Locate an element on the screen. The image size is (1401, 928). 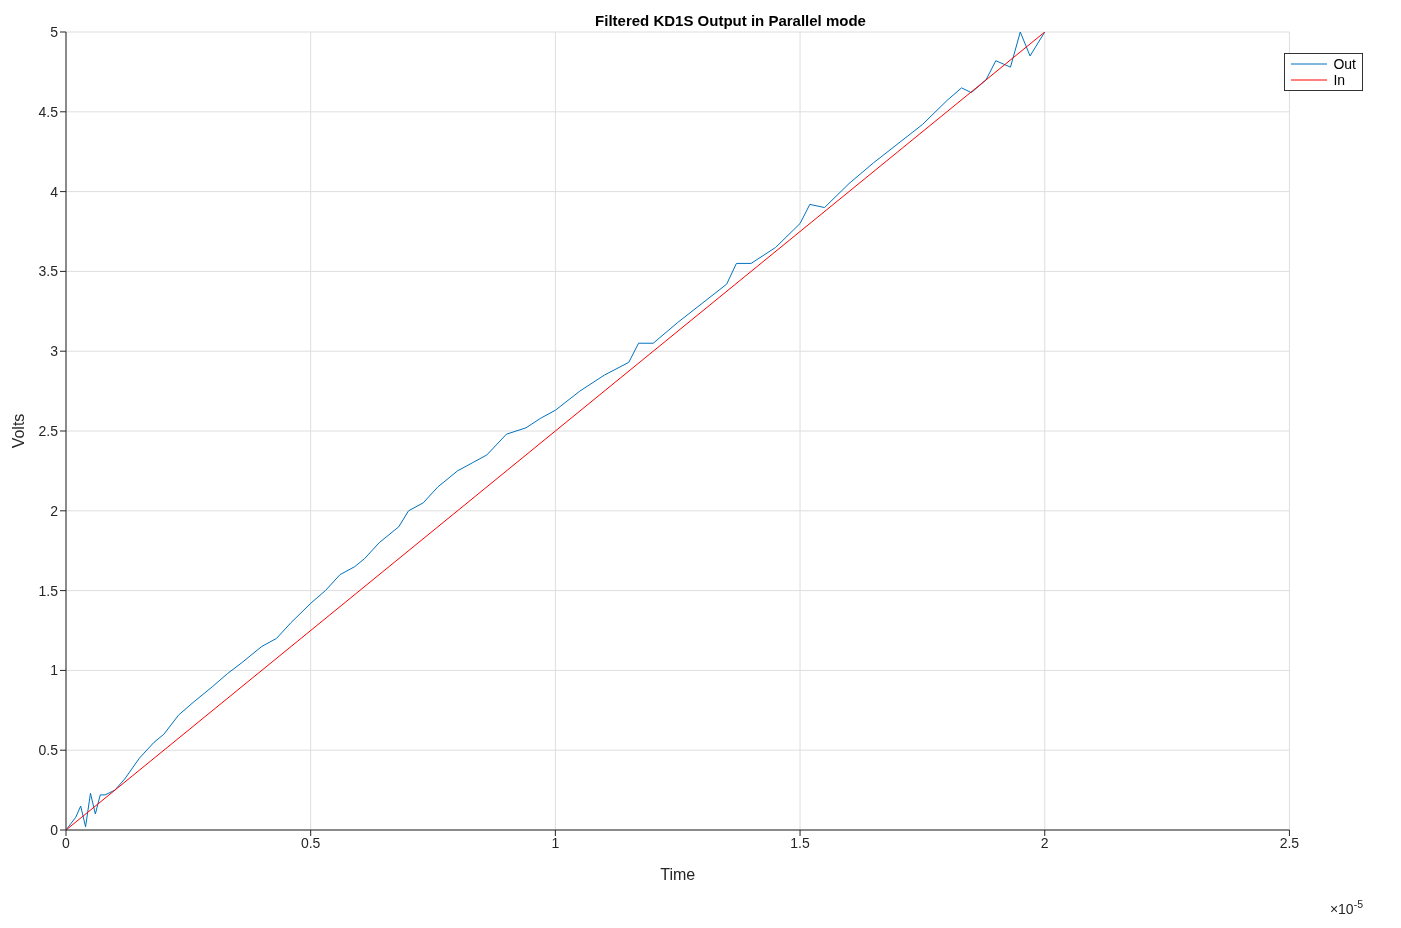
y-tick-label: 2 is located at coordinates (54, 510).